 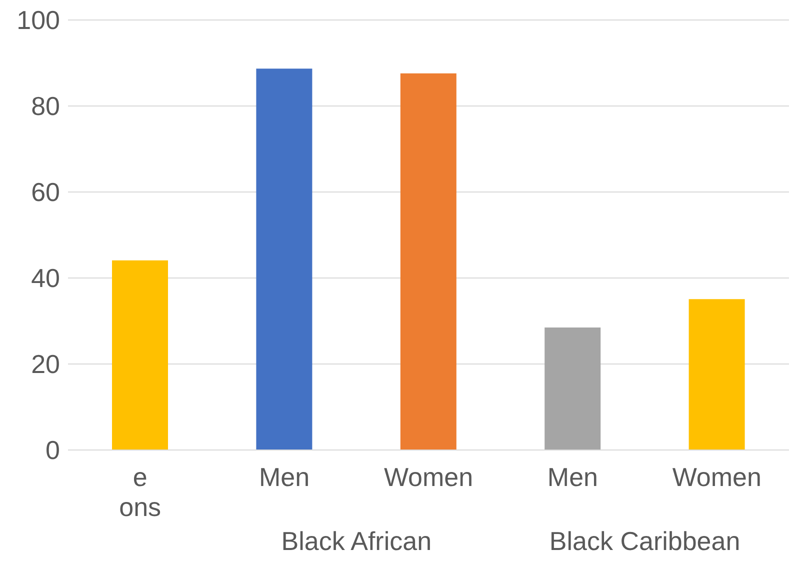 I want to click on x-tick-label: e ons, so click(x=140, y=492).